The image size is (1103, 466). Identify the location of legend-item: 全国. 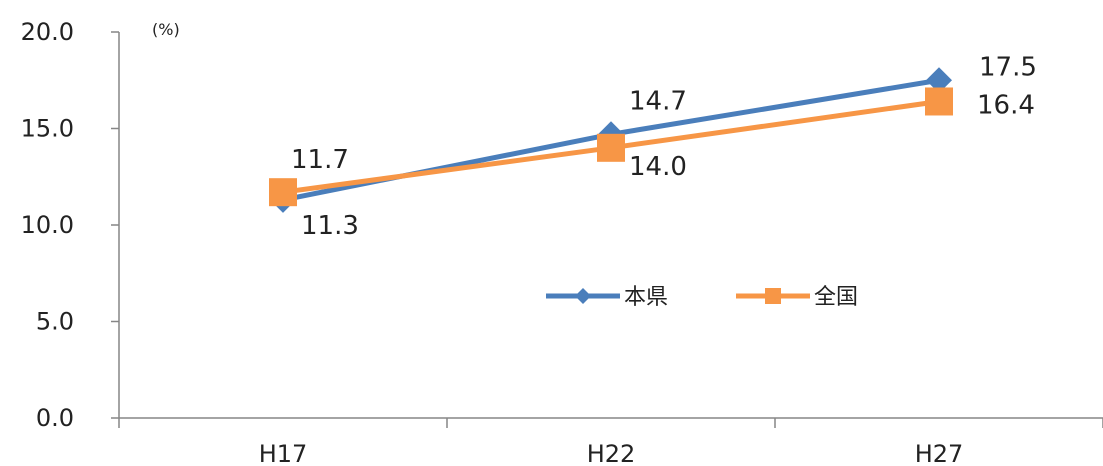
(797, 297).